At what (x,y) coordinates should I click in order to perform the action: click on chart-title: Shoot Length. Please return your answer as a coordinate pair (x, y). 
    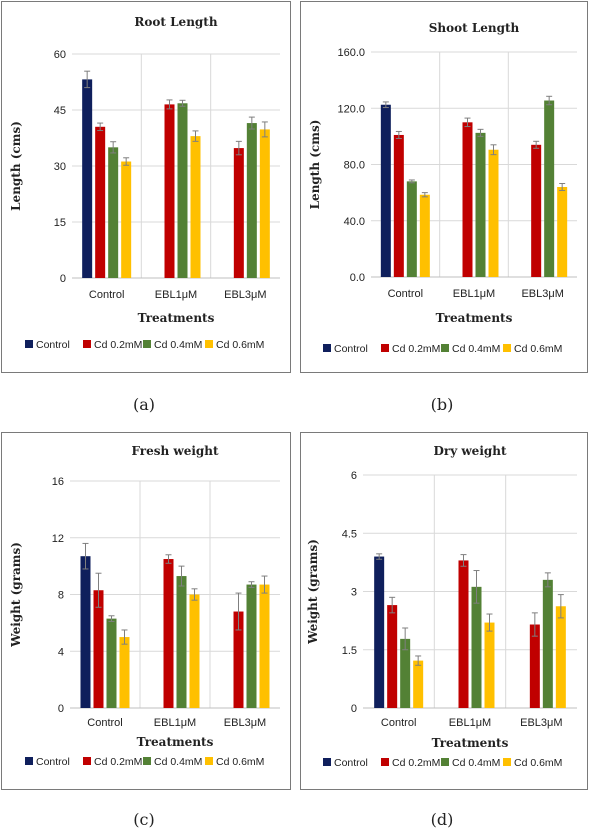
    Looking at the image, I should click on (474, 28).